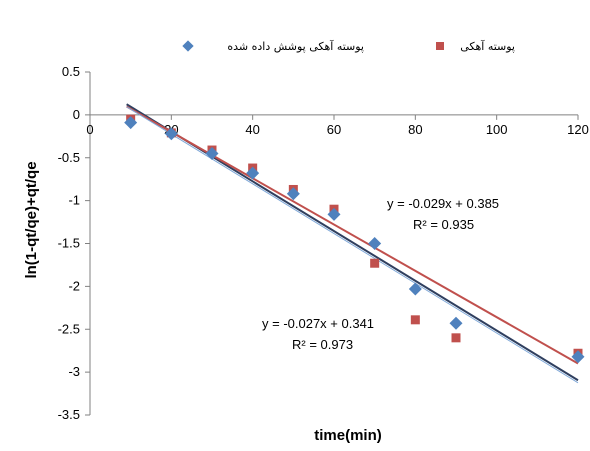  What do you see at coordinates (69, 157) in the screenshot?
I see `y-tick-label: -0.5` at bounding box center [69, 157].